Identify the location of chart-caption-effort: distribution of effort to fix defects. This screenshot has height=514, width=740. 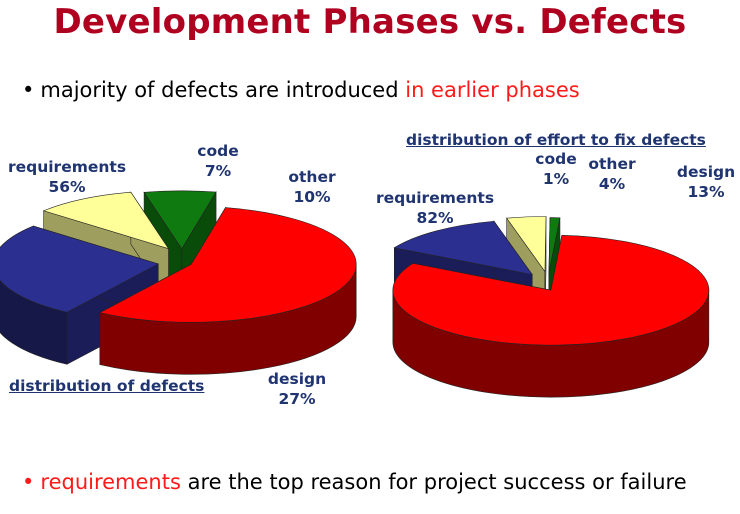
(556, 140).